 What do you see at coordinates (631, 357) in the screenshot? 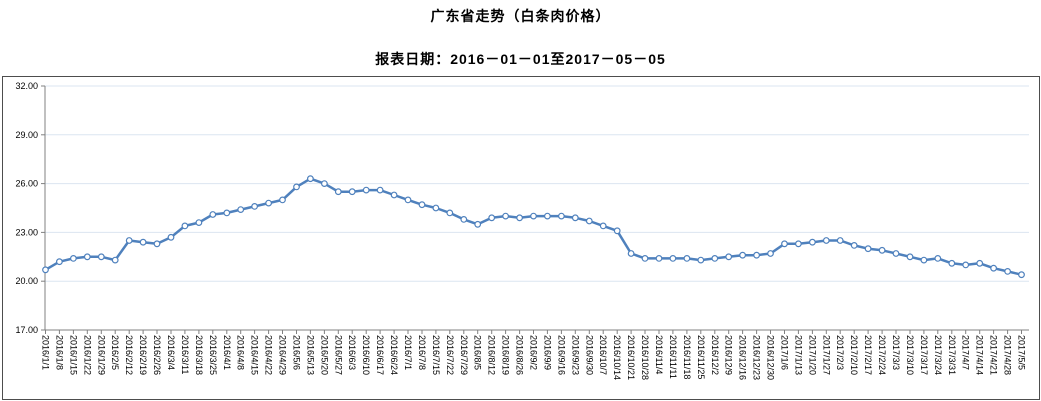
I see `x-tick-label: 2016/10/21` at bounding box center [631, 357].